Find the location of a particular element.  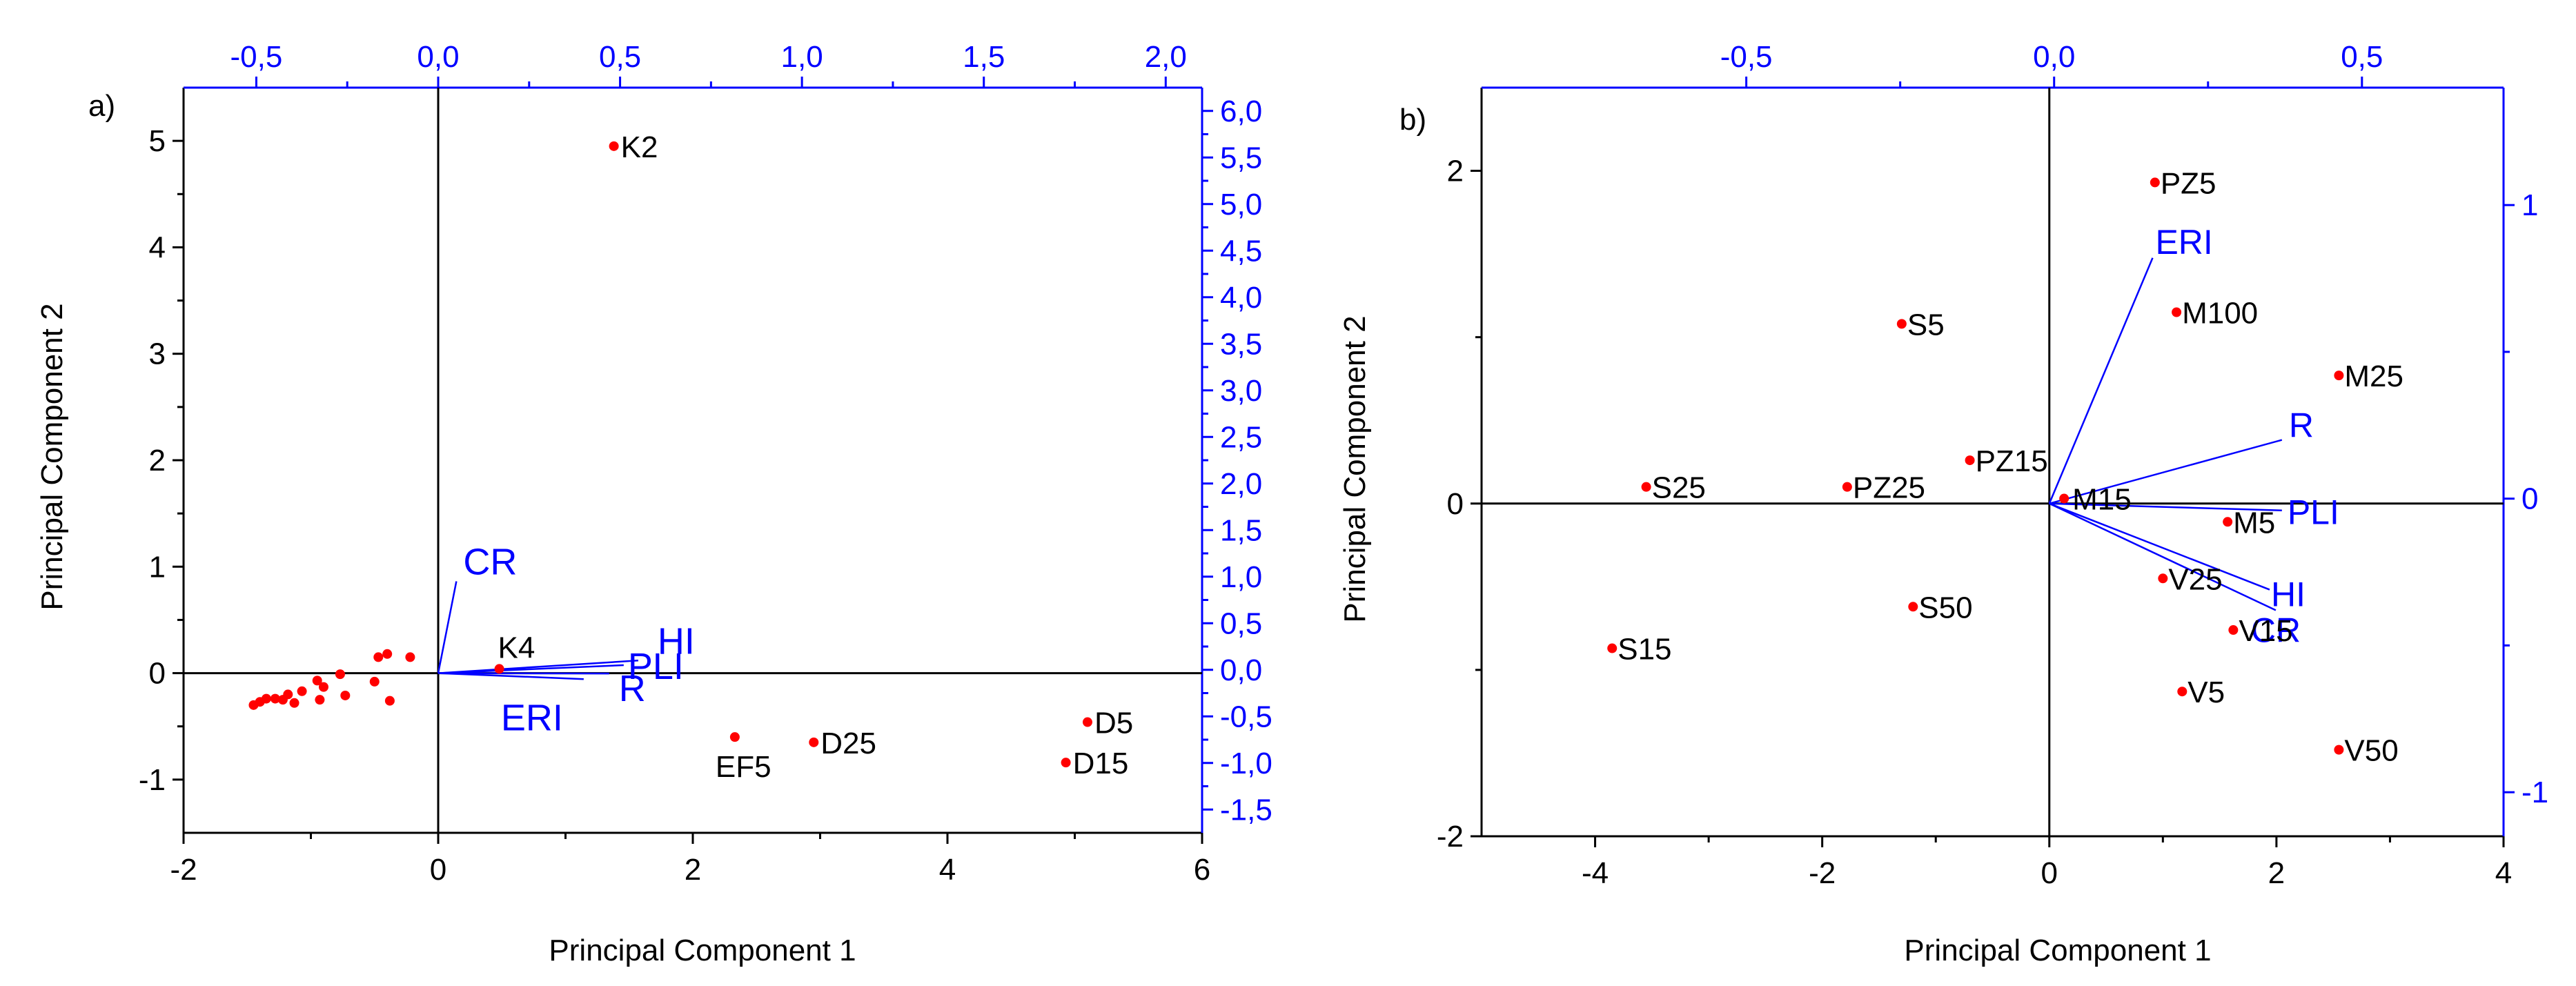

loading-vector-hi is located at coordinates (2159, 546).